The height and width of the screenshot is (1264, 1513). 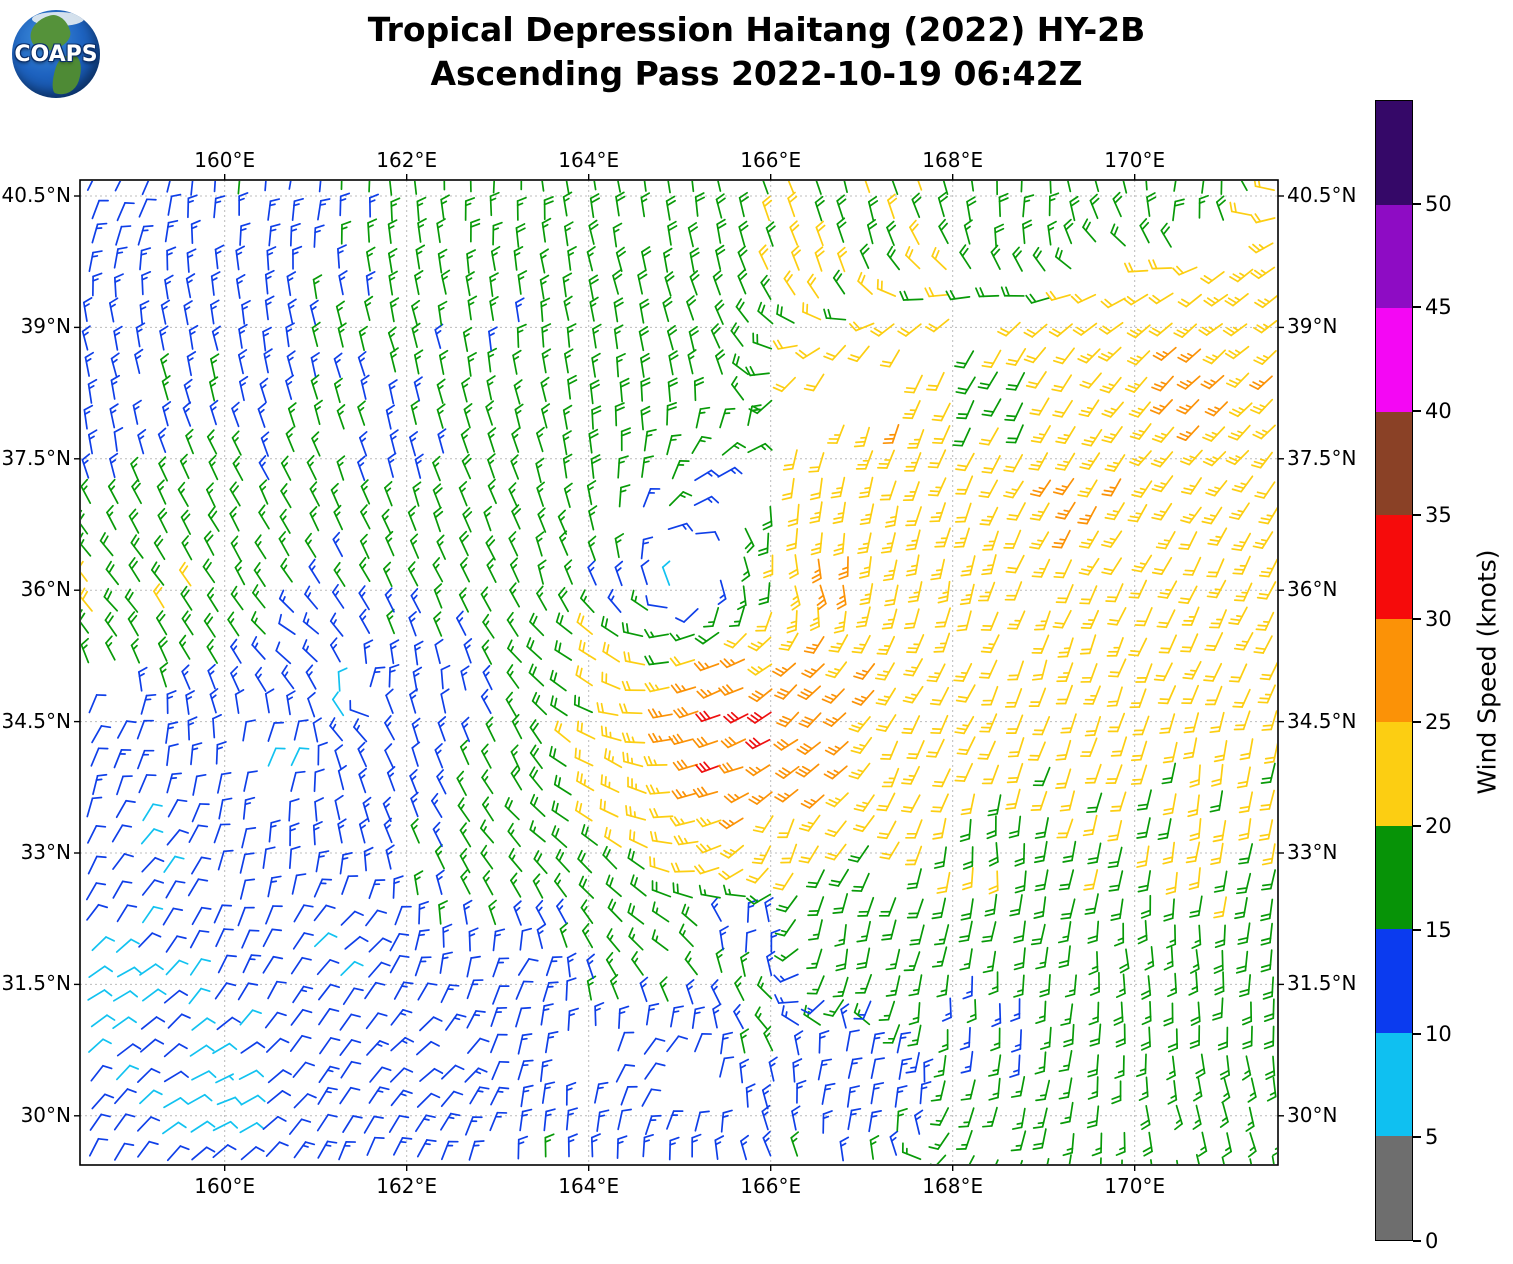 I want to click on lon-tick-label-top: 160°E, so click(x=225, y=160).